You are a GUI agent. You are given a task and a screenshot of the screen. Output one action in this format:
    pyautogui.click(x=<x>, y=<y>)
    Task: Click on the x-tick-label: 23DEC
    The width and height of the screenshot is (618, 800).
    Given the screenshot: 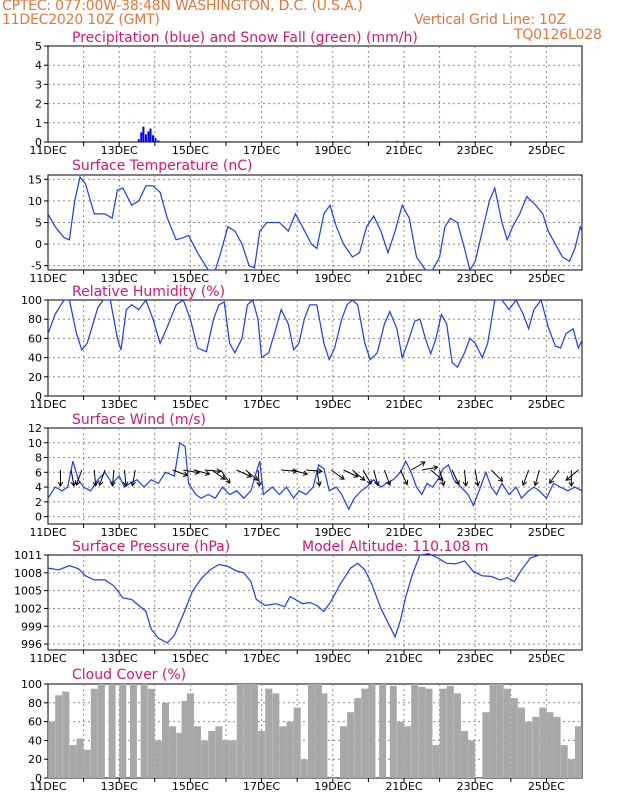 What is the action you would take?
    pyautogui.click(x=475, y=150)
    